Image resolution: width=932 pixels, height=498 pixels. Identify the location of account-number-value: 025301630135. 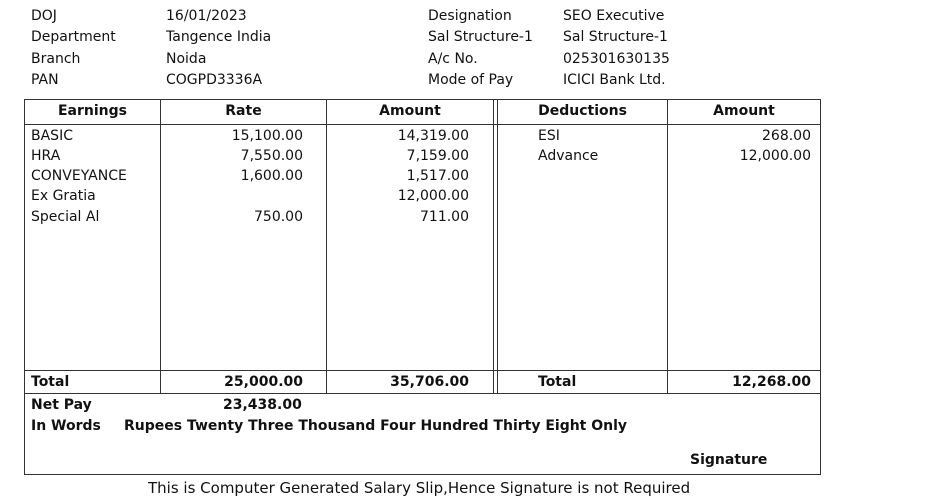
(616, 59).